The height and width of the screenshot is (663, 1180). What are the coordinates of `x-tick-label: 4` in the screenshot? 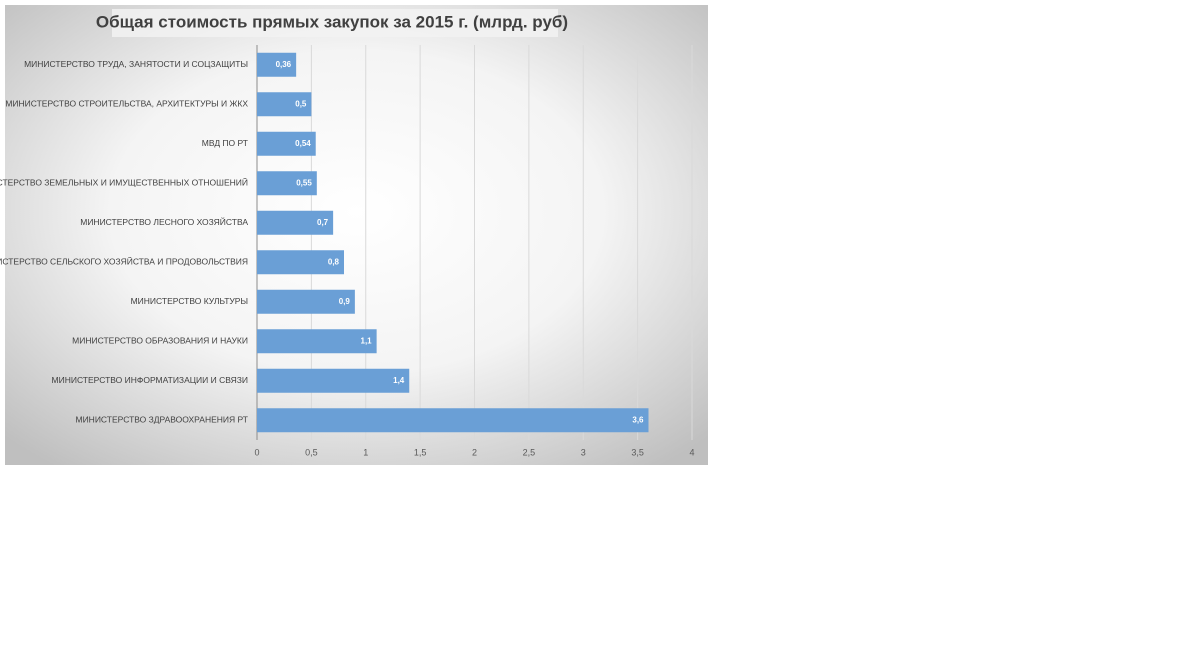 It's located at (691, 452).